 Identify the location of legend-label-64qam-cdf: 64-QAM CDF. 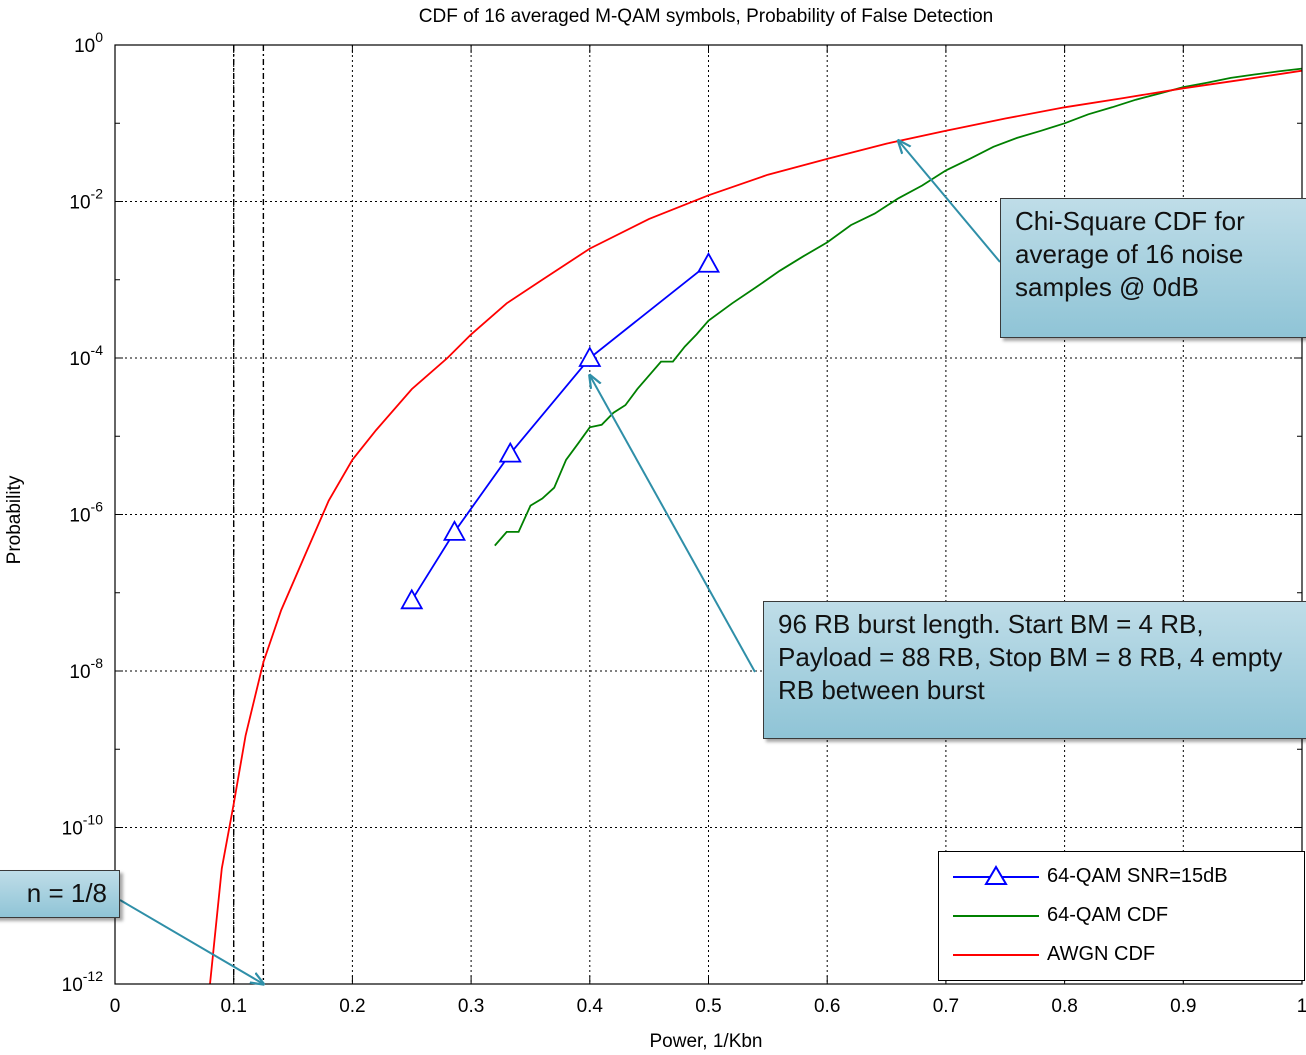
(1108, 915).